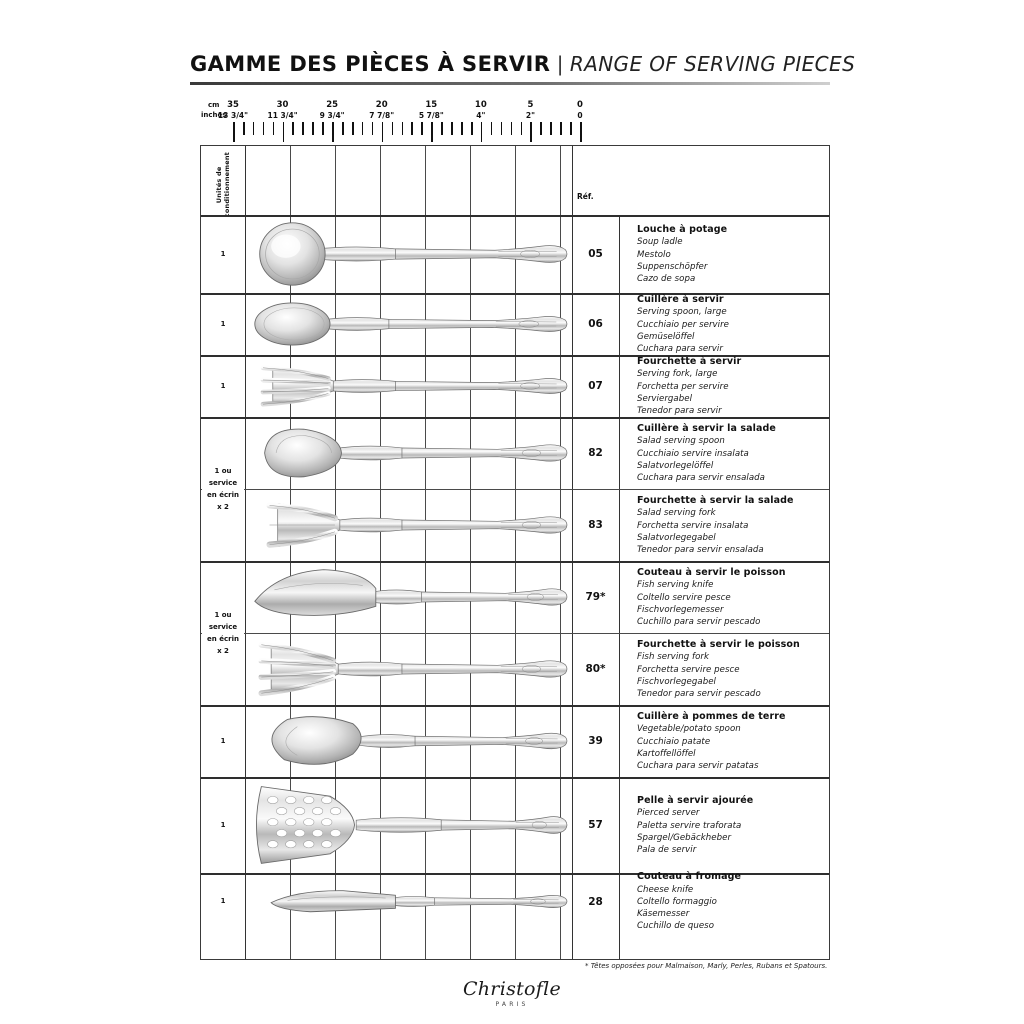  Describe the element at coordinates (233, 105) in the screenshot. I see `ruler-cm-tick: 35` at that location.